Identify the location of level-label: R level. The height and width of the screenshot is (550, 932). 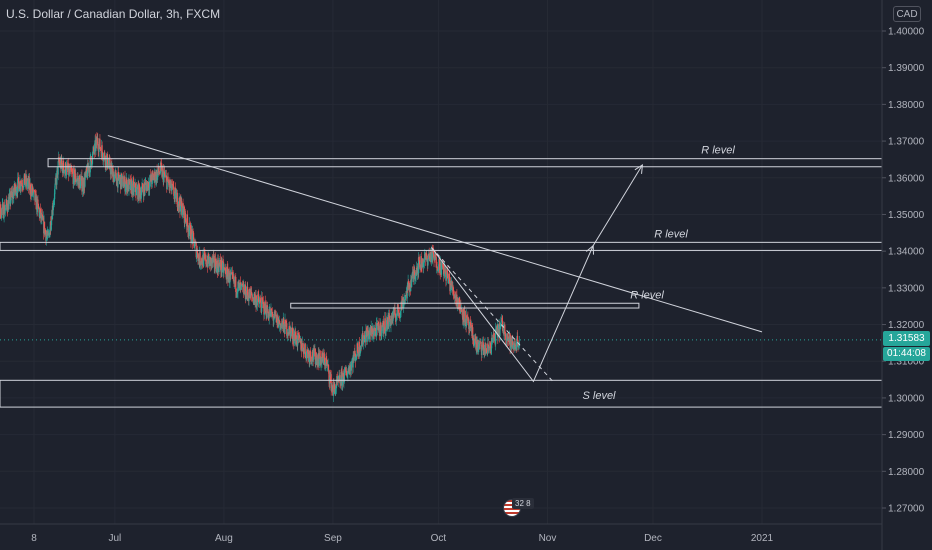
(718, 151).